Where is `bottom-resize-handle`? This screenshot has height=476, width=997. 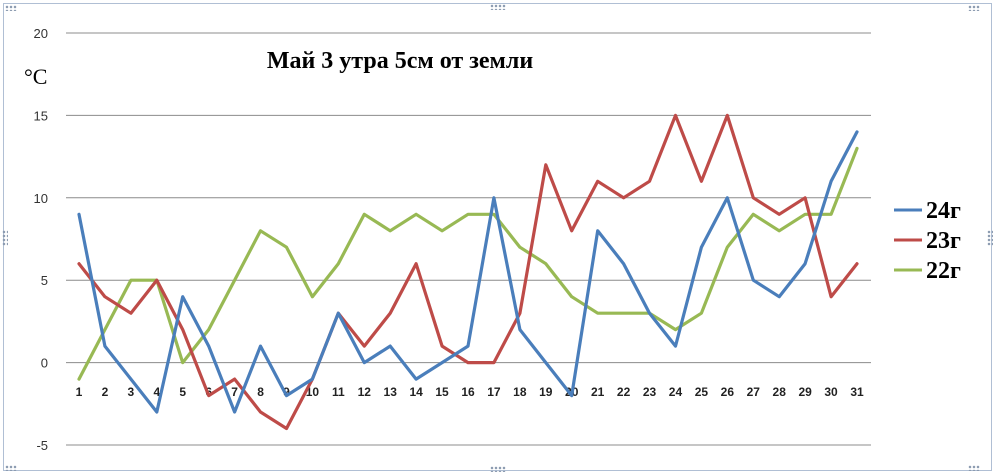
bottom-resize-handle is located at coordinates (498, 469).